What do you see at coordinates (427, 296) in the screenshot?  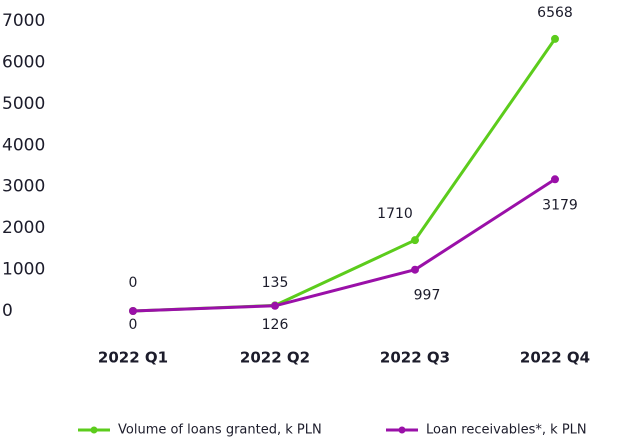 I see `data-label: 997` at bounding box center [427, 296].